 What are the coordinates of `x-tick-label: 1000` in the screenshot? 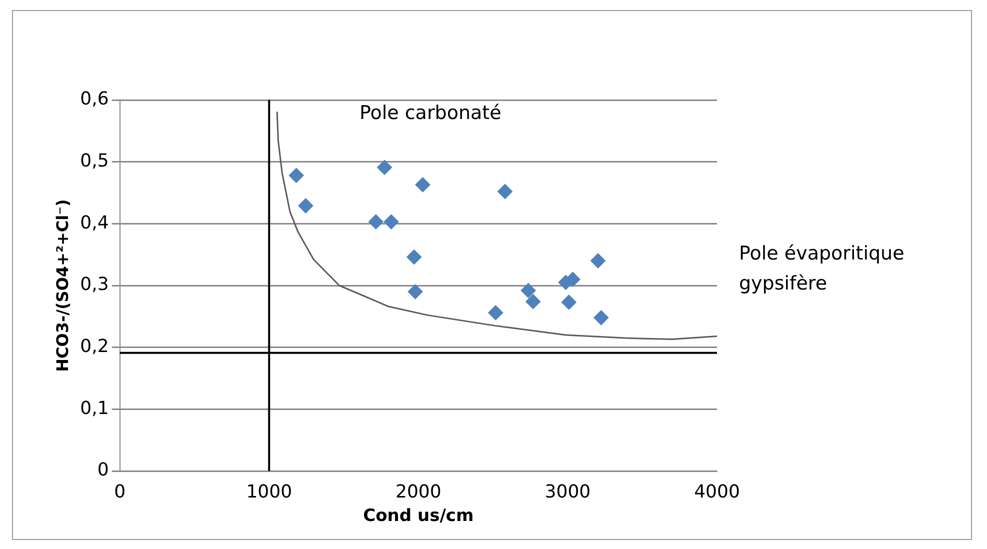 It's located at (269, 491).